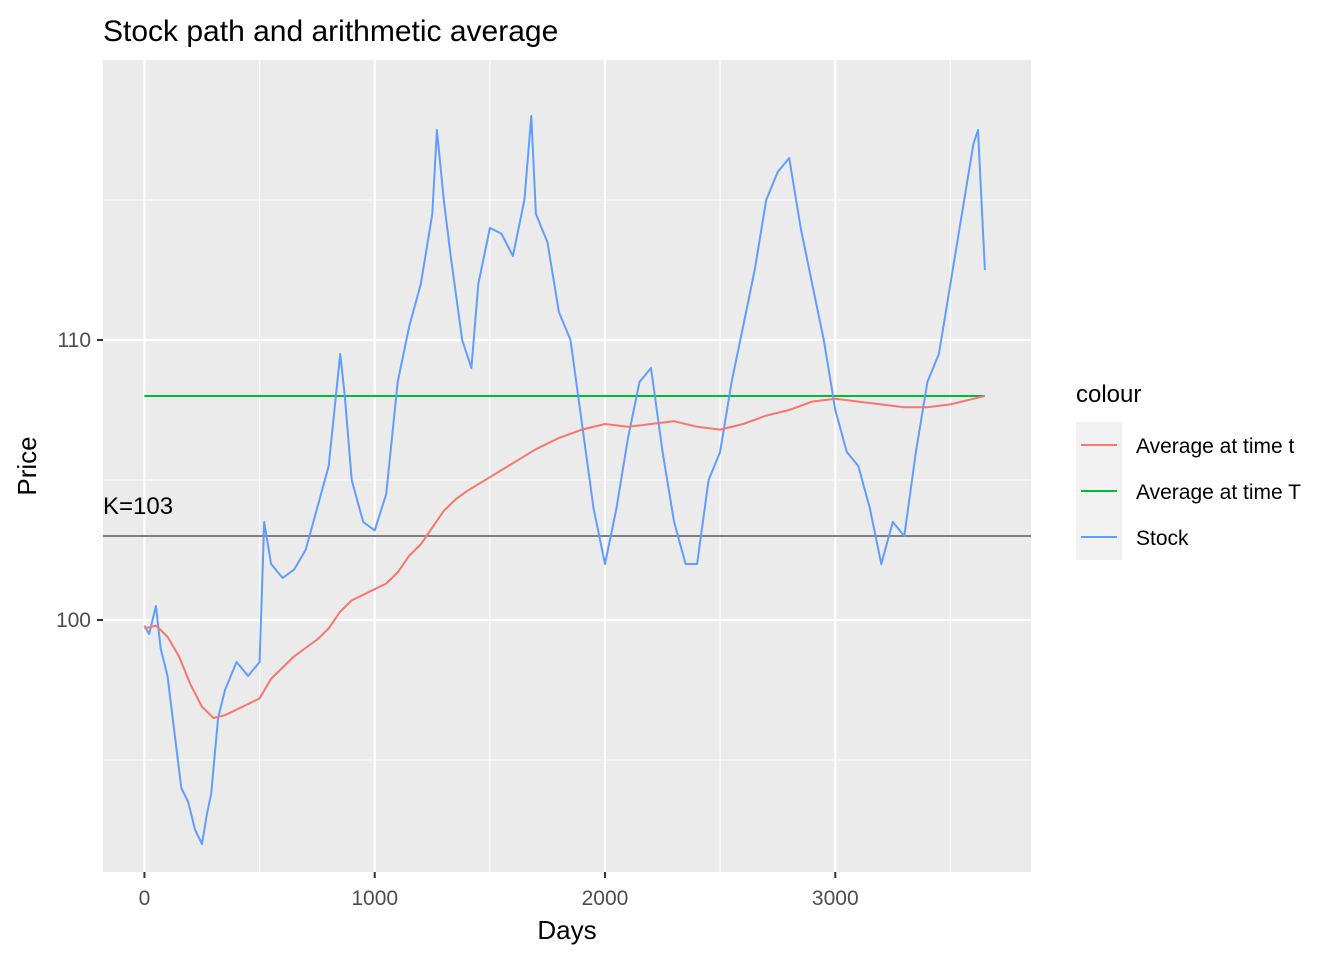  Describe the element at coordinates (330, 31) in the screenshot. I see `chart-title: Stock path and arithmetic average` at that location.